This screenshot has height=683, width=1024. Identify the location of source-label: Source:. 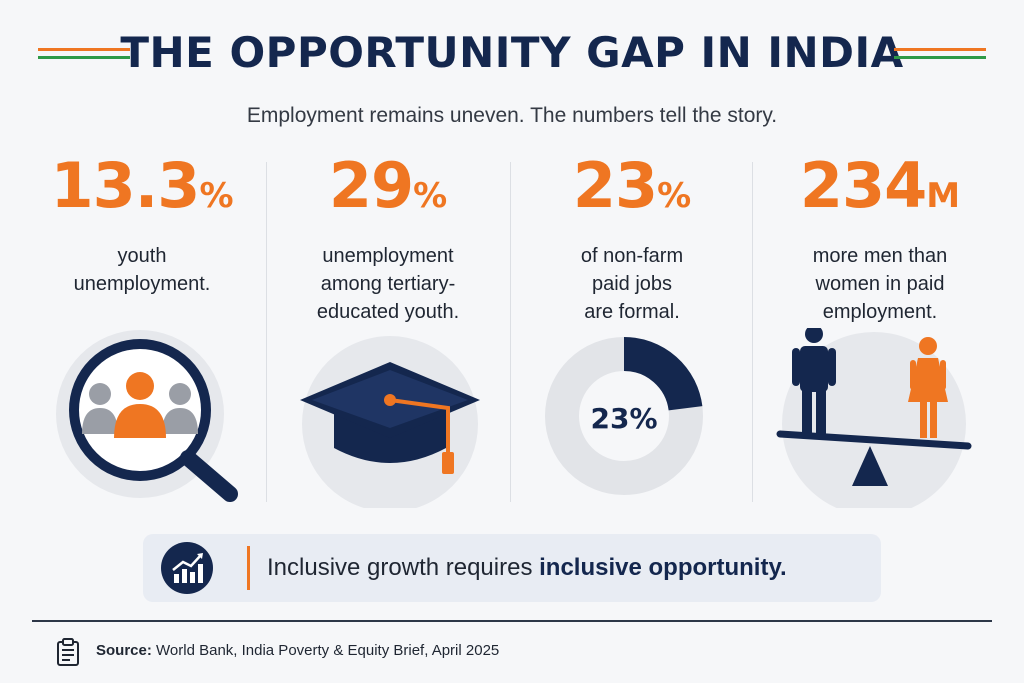
(124, 650).